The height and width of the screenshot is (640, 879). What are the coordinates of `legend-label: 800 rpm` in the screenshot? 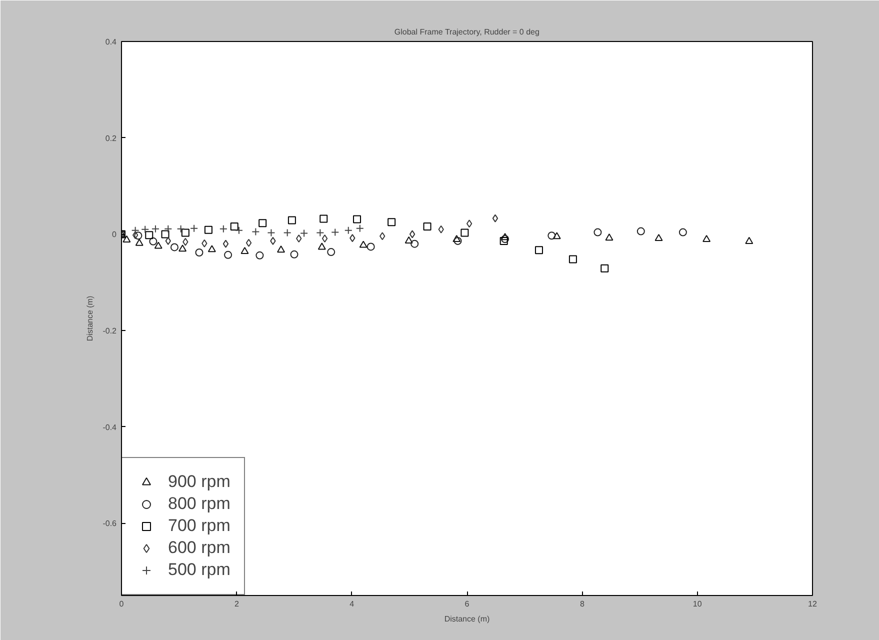 It's located at (199, 504).